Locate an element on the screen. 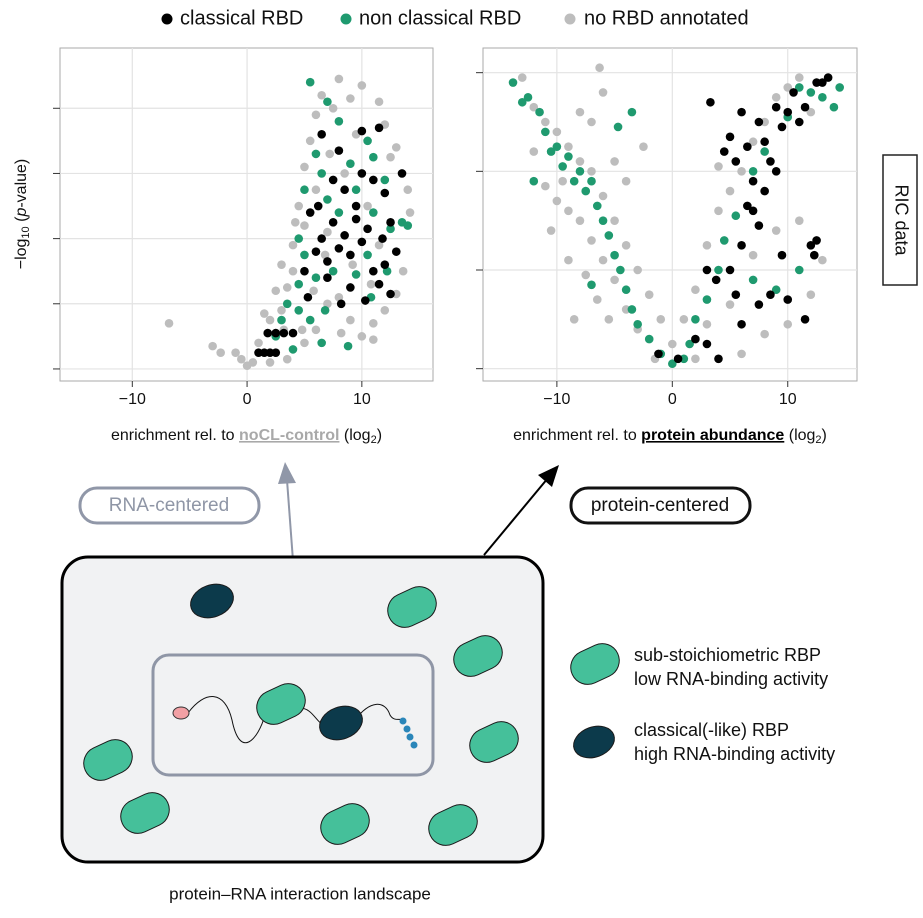  rna-box is located at coordinates (293, 715).